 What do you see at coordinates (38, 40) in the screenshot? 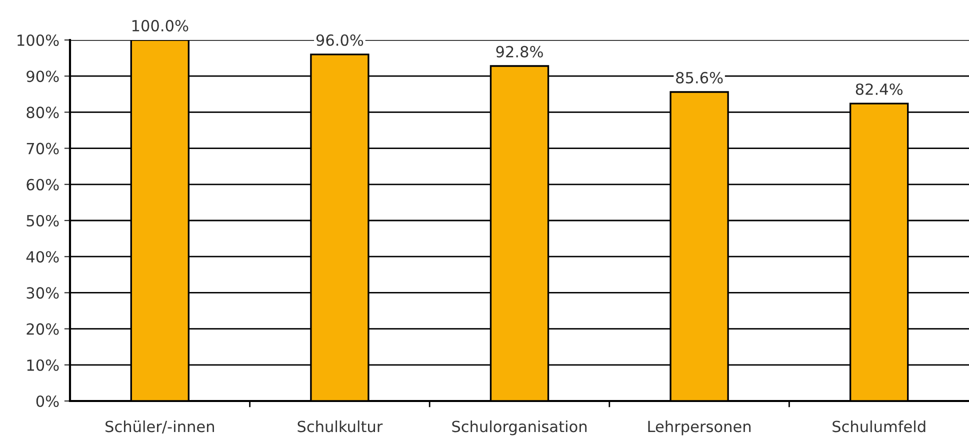
I see `y-tick-label: 100%` at bounding box center [38, 40].